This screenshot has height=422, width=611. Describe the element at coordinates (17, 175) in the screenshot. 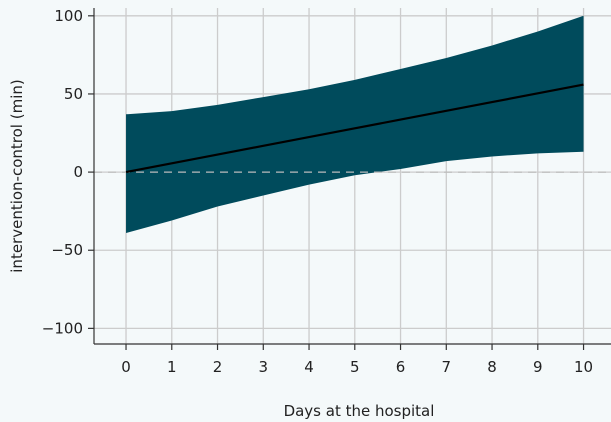

I see `y-axis-title: intervention-control (min)` at that location.